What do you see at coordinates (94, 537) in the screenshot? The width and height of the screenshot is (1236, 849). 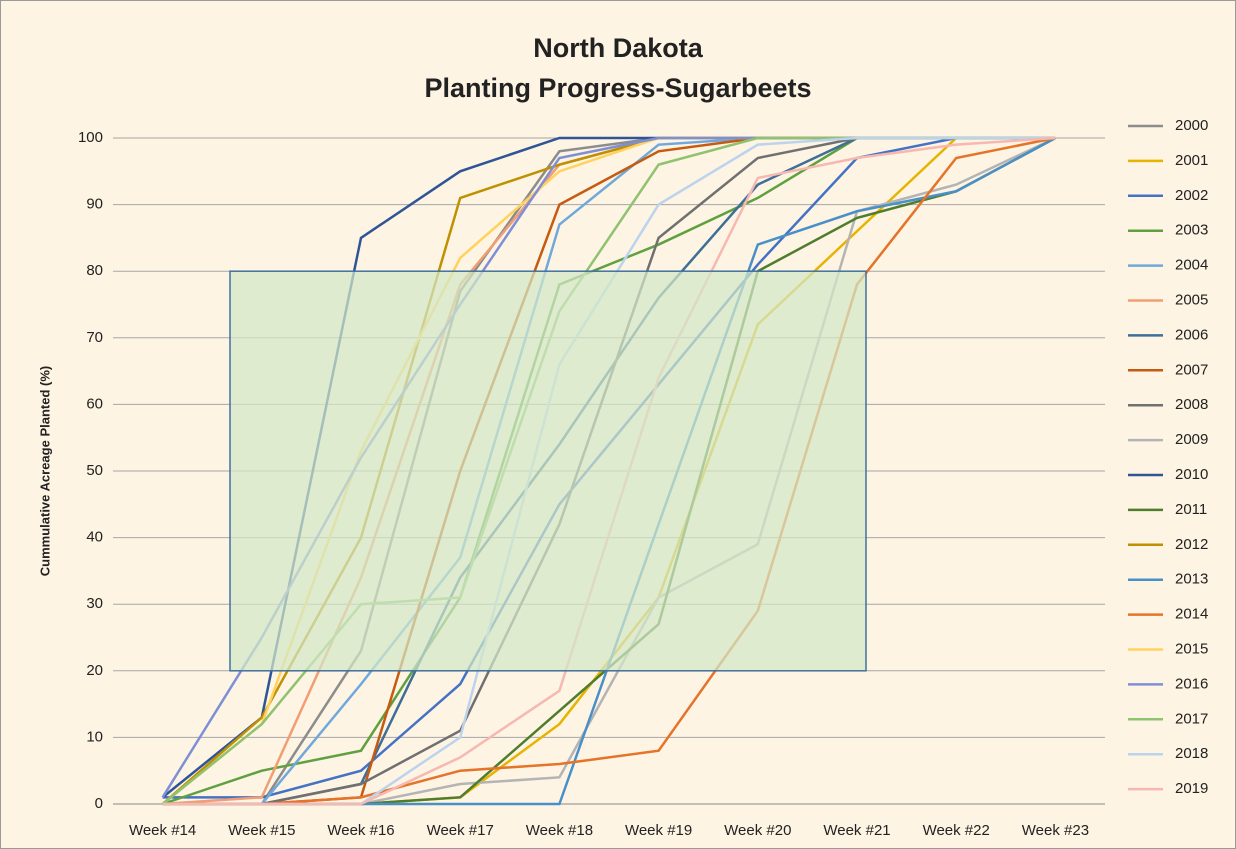 I see `y-tick-label: 40` at bounding box center [94, 537].